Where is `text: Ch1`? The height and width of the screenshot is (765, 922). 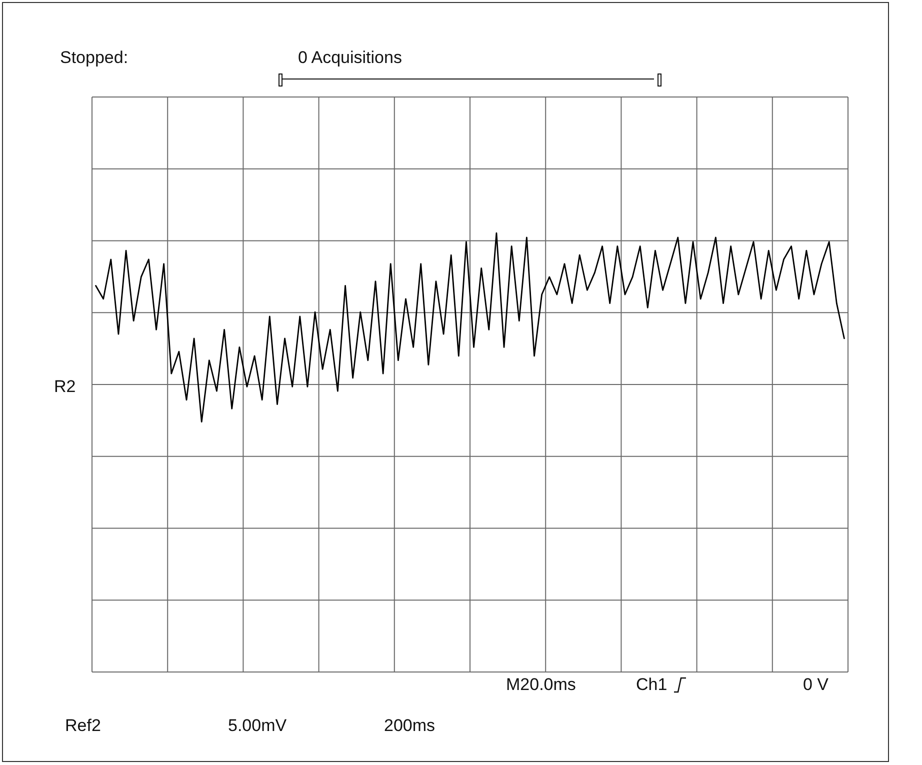
text: Ch1 is located at coordinates (652, 685).